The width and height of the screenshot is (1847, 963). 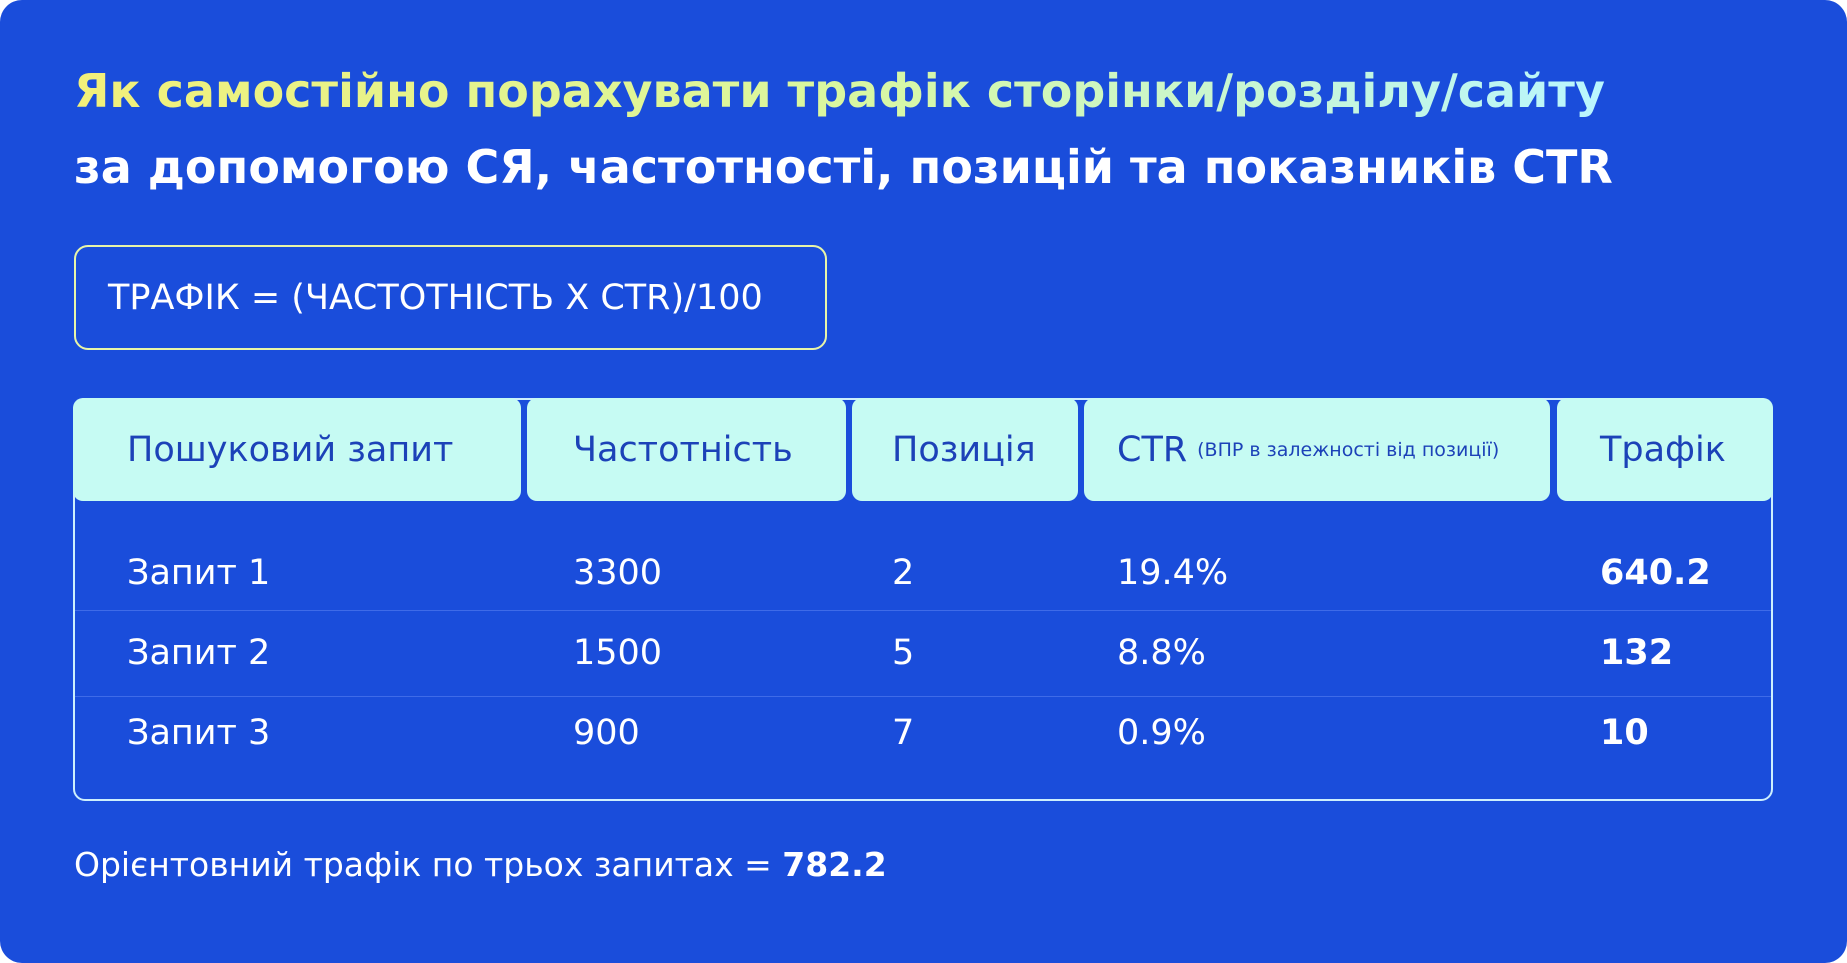 What do you see at coordinates (199, 653) in the screenshot?
I see `table-cell: Запит 2` at bounding box center [199, 653].